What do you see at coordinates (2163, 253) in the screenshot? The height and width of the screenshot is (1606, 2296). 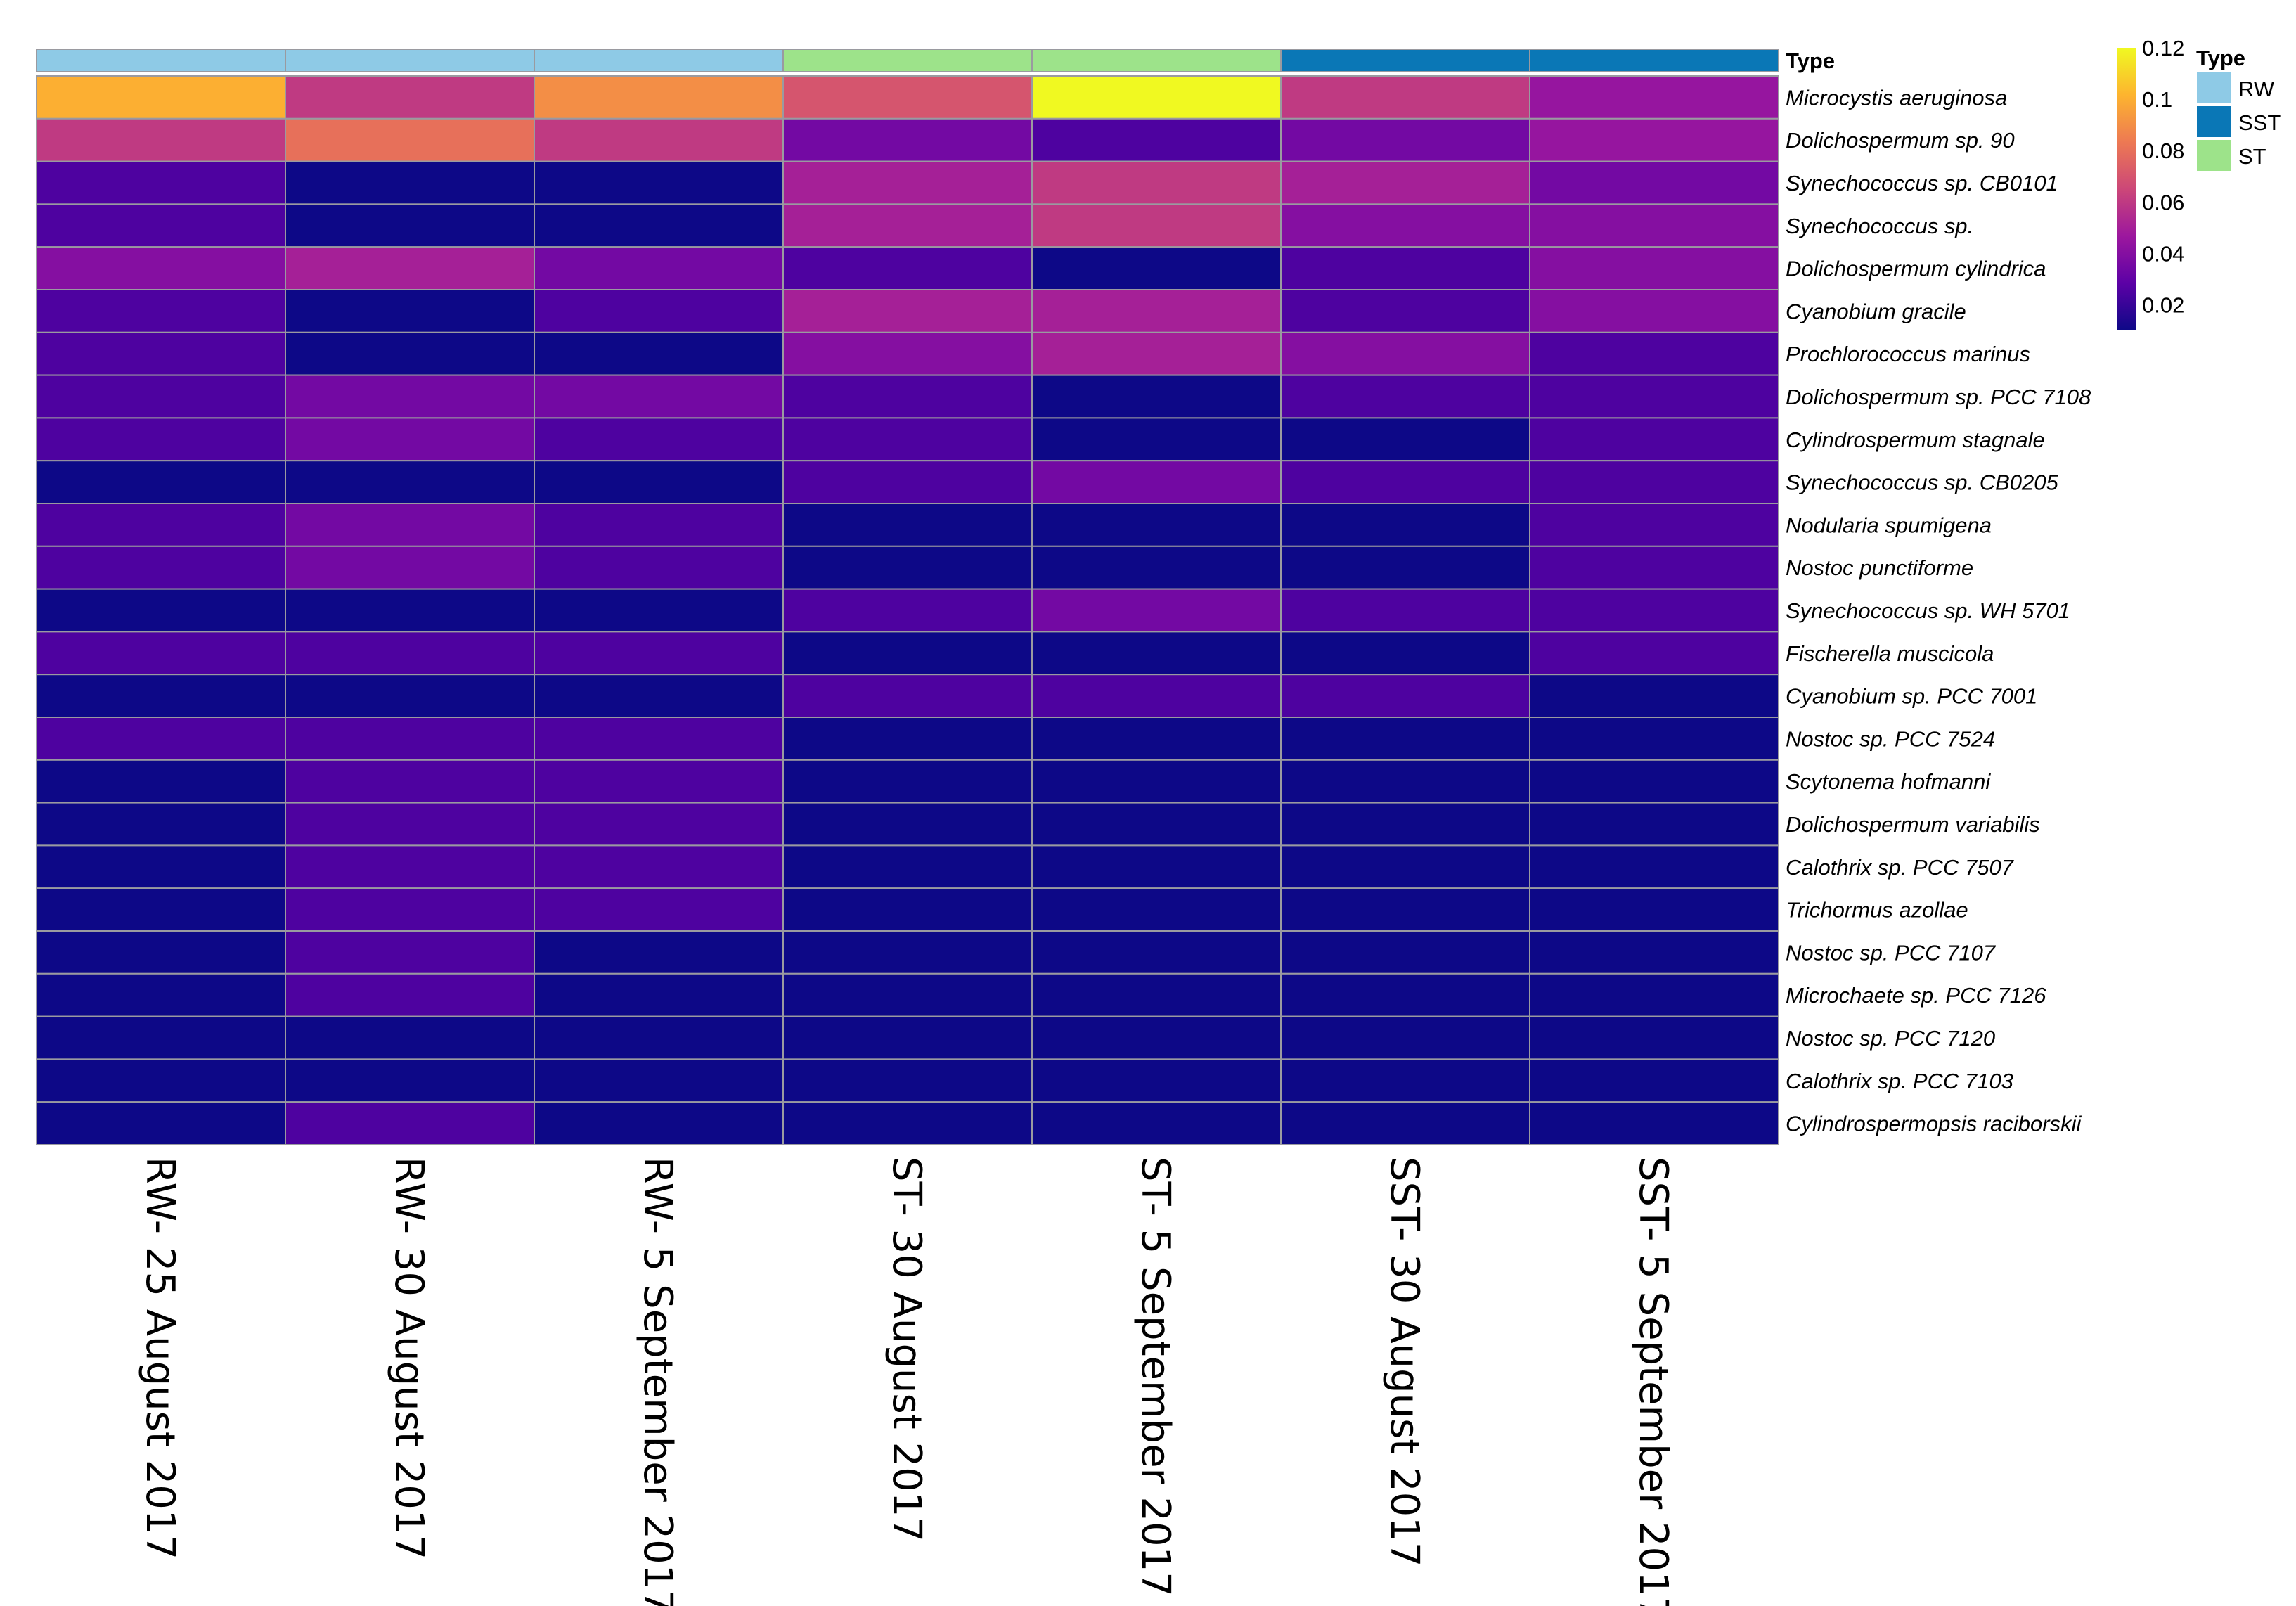 I see `colorbar-tick-label: 0.04` at bounding box center [2163, 253].